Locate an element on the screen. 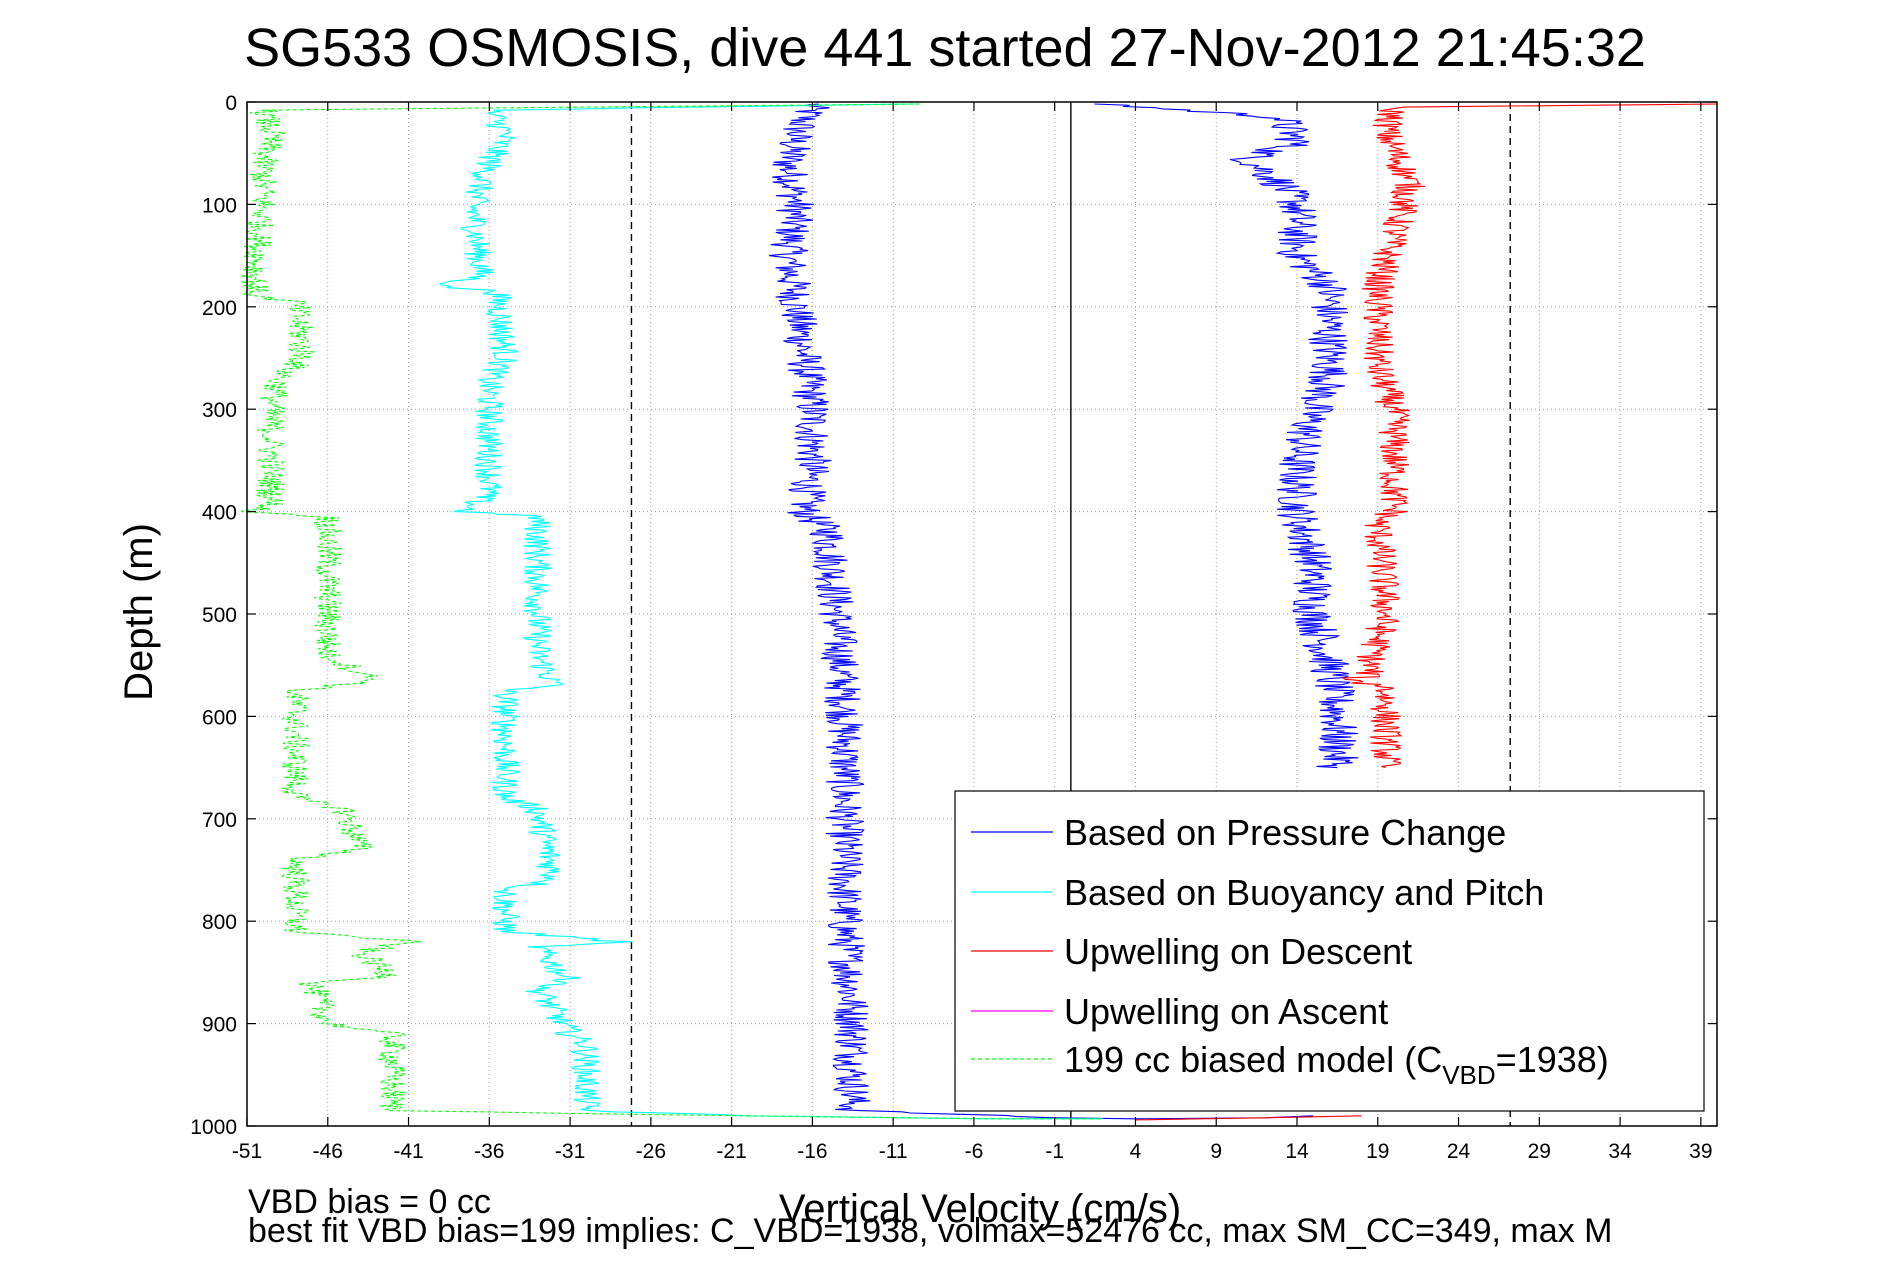 The height and width of the screenshot is (1262, 1891). legend-label-subscript: VBD is located at coordinates (1468, 1075).